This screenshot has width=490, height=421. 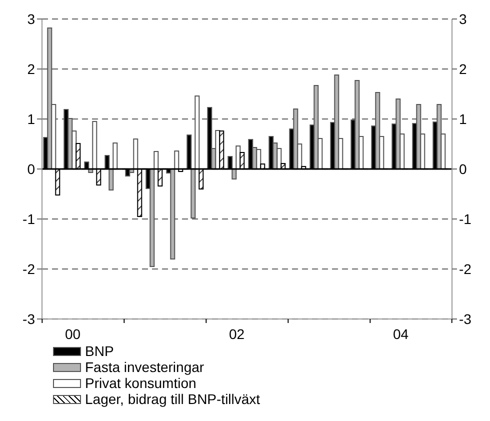 What do you see at coordinates (29, 268) in the screenshot?
I see `y-tick-label: -2` at bounding box center [29, 268].